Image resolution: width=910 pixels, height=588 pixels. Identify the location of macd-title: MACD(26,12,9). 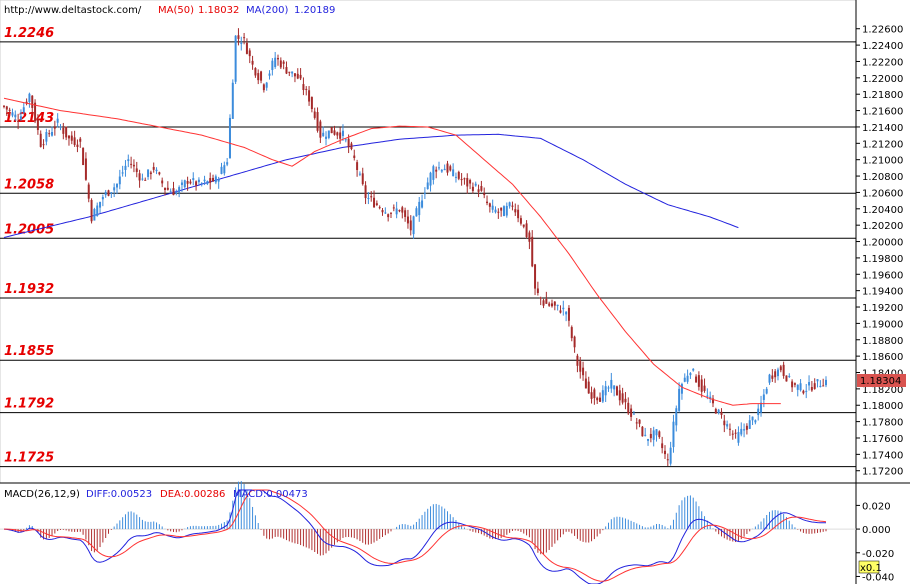
(42, 494).